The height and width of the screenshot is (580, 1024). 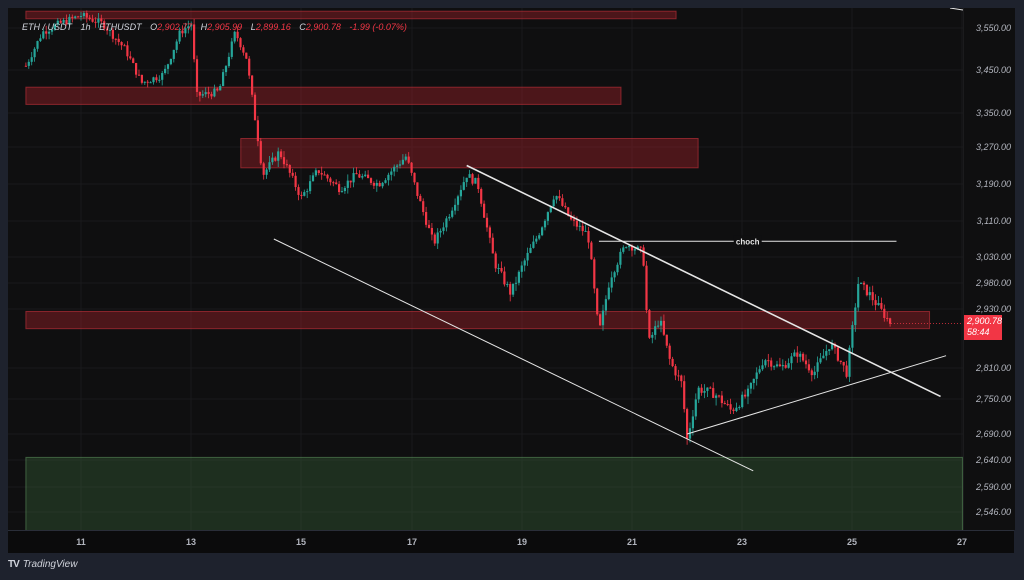 I want to click on high-label: H, so click(x=204, y=27).